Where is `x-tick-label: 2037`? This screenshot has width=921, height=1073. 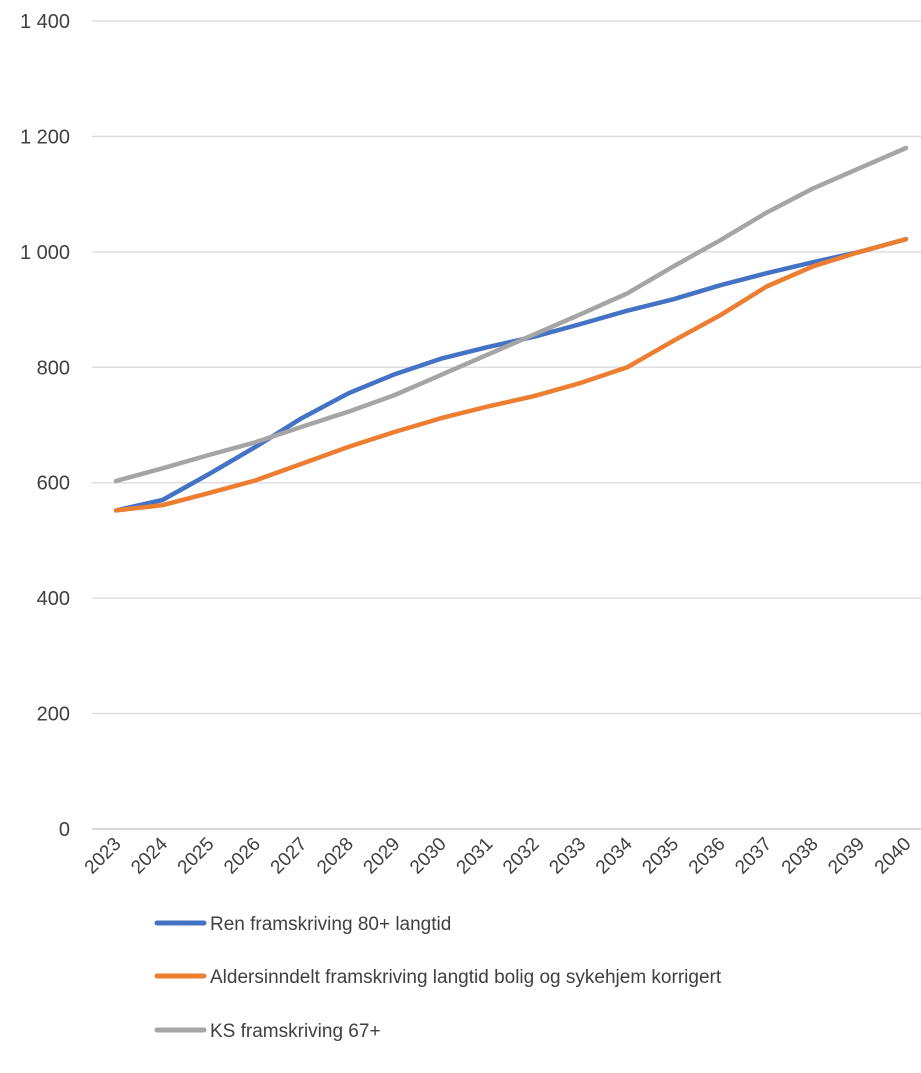
x-tick-label: 2037 is located at coordinates (753, 856).